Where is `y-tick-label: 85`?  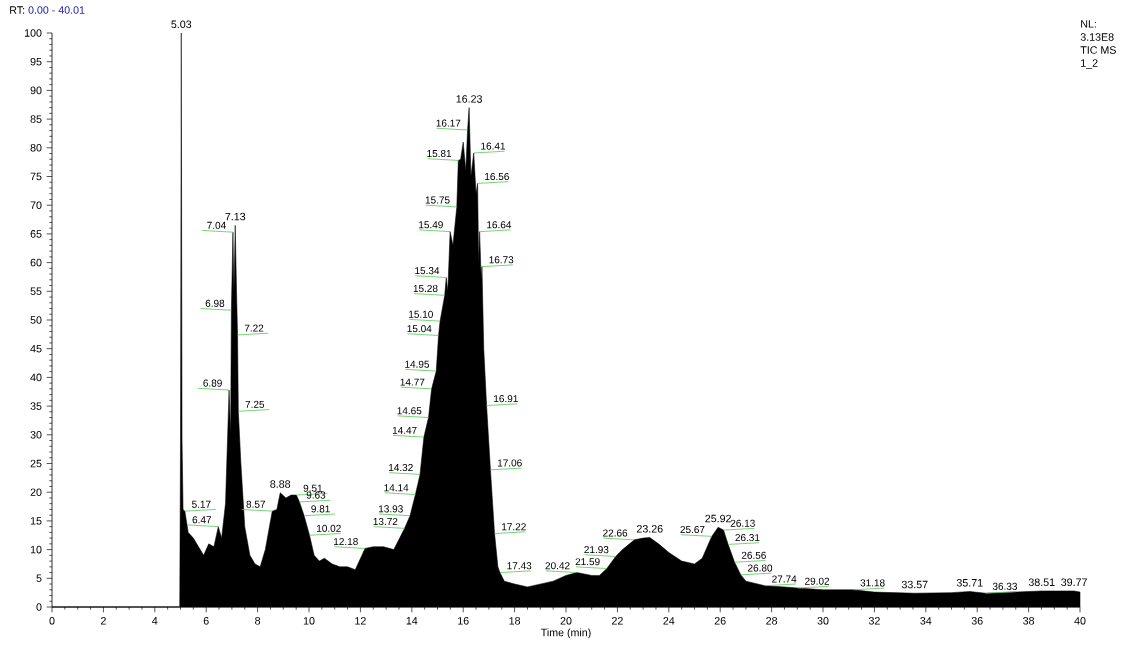 y-tick-label: 85 is located at coordinates (36, 119).